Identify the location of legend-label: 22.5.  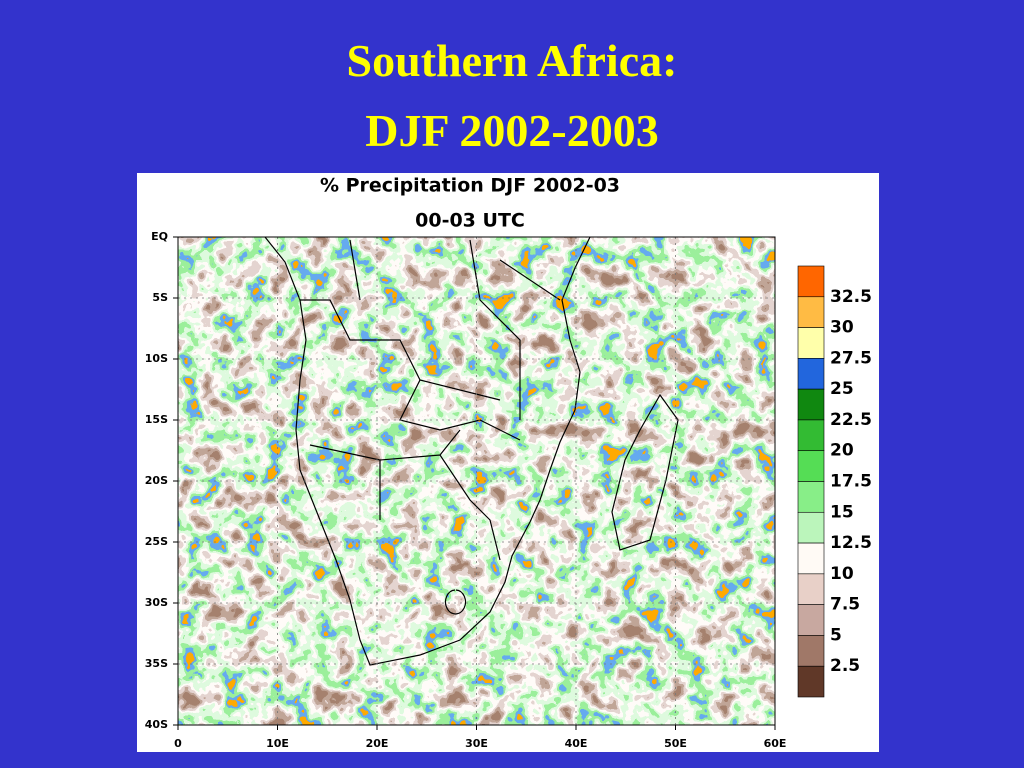
(851, 420).